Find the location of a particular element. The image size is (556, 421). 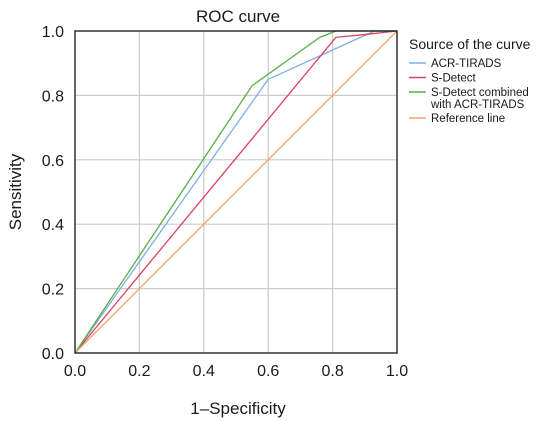

chart-title: ROC curve is located at coordinates (238, 16).